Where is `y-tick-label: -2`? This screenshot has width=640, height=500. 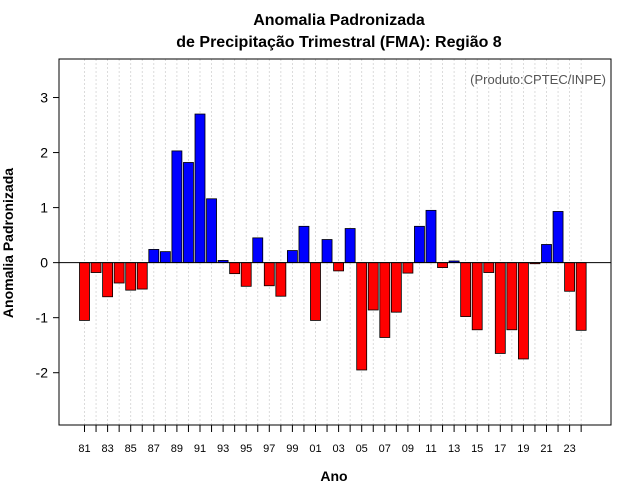 y-tick-label: -2 is located at coordinates (42, 373).